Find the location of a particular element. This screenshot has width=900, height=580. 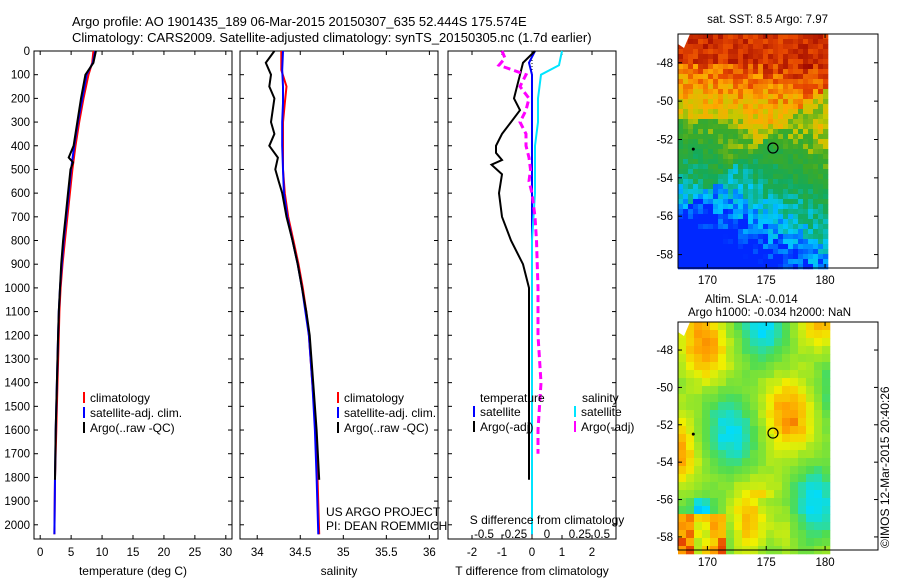

land-patch is located at coordinates (684, 41).